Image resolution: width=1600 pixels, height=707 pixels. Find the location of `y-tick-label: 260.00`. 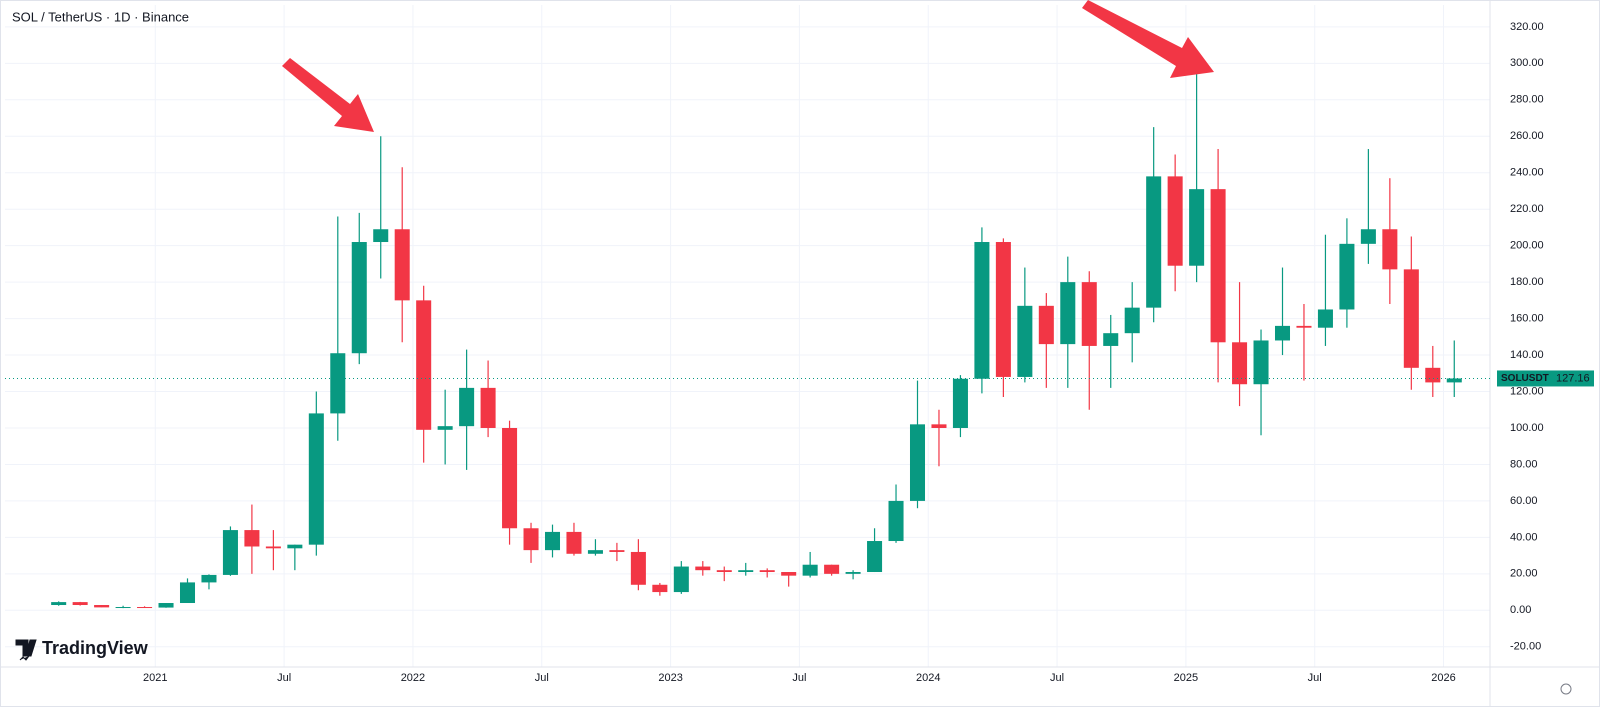

y-tick-label: 260.00 is located at coordinates (1527, 136).